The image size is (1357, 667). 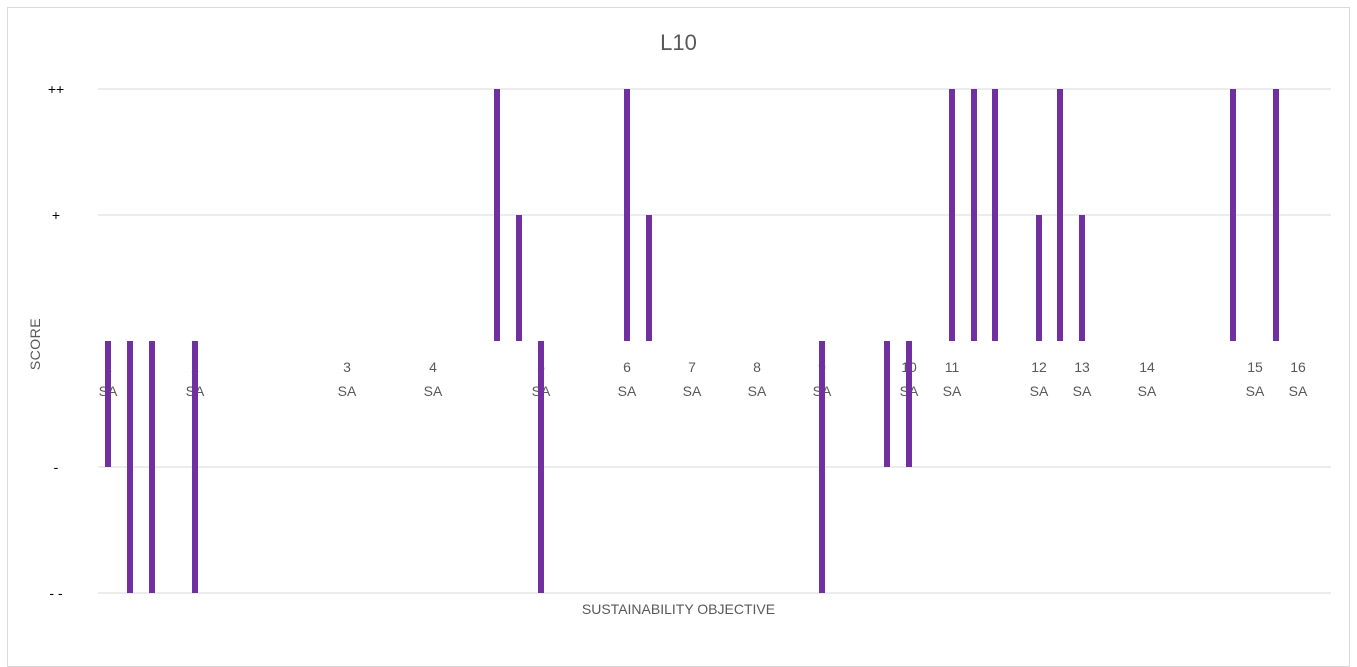 What do you see at coordinates (1082, 367) in the screenshot?
I see `x-tick-number: 13` at bounding box center [1082, 367].